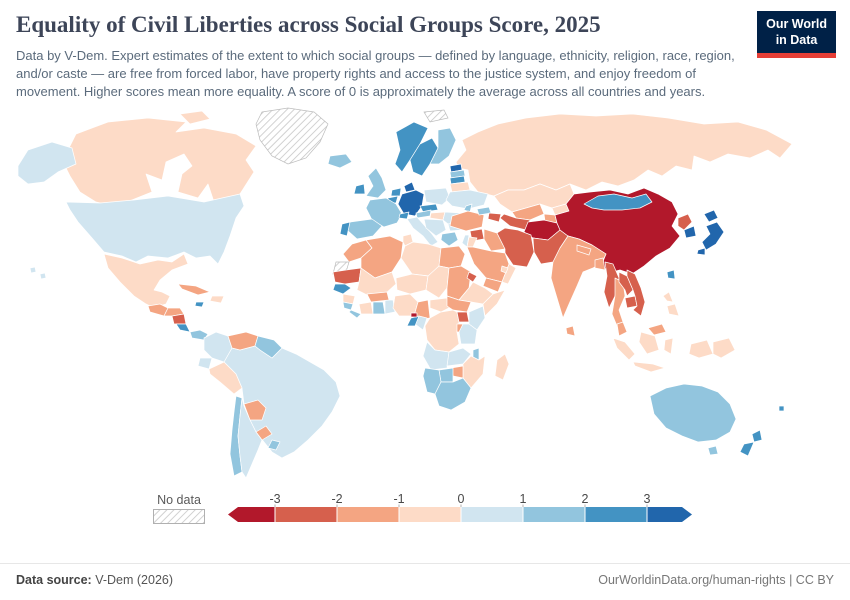  What do you see at coordinates (194, 290) in the screenshot?
I see `country-cuba` at bounding box center [194, 290].